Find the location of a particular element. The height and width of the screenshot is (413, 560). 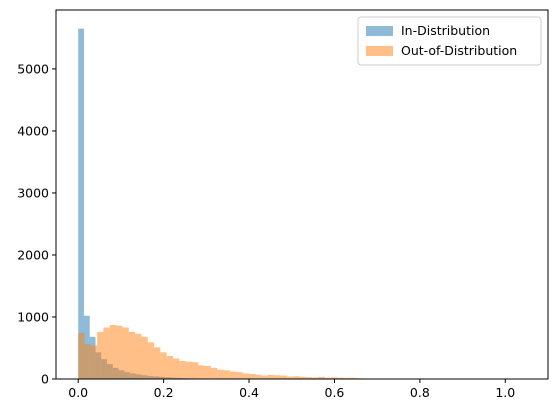

y-tick-label: 3000 is located at coordinates (33, 192).